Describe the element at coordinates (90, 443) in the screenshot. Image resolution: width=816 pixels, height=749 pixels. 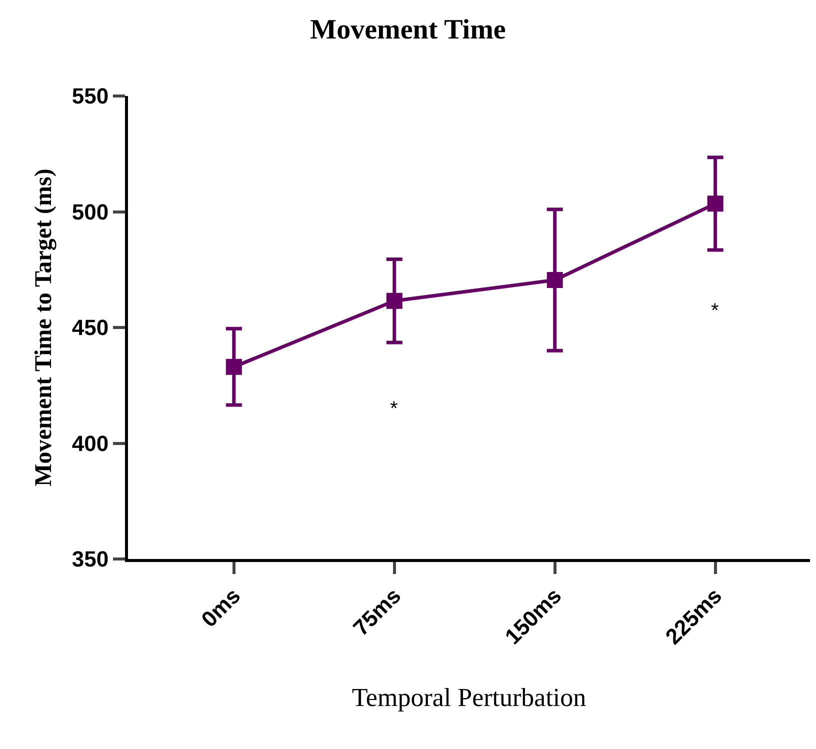
I see `y-tick-label: 400` at that location.